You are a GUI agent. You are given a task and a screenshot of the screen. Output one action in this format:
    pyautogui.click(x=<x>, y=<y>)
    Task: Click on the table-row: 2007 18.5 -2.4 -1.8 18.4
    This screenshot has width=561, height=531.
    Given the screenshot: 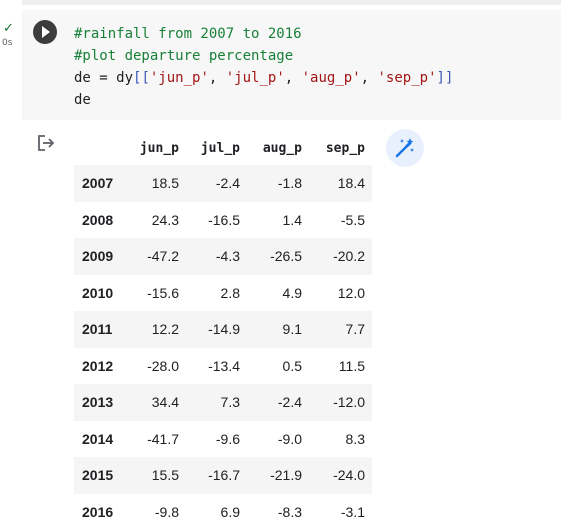 What is the action you would take?
    pyautogui.click(x=223, y=183)
    